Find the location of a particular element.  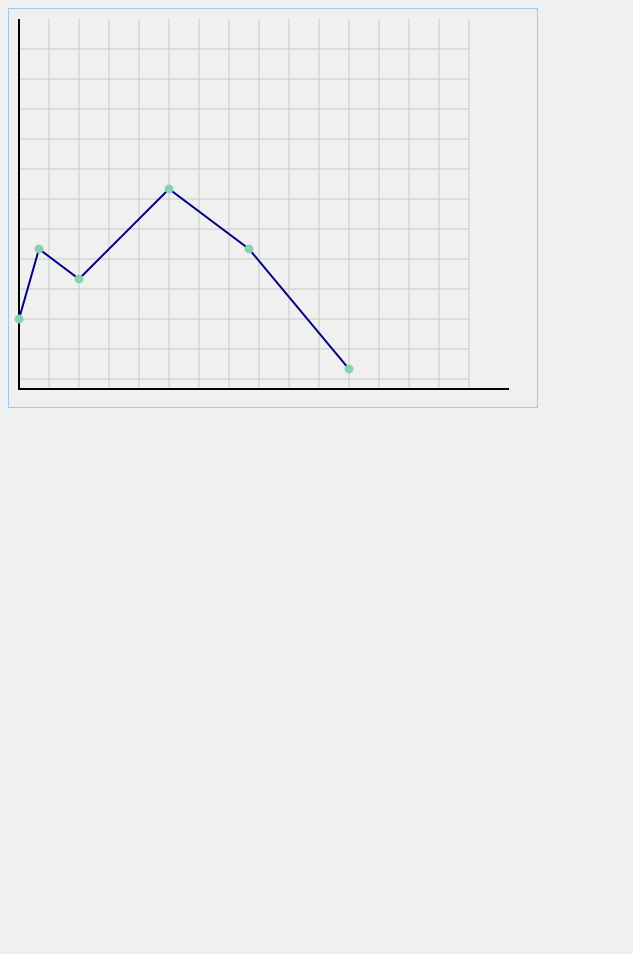

series-group is located at coordinates (184, 279).